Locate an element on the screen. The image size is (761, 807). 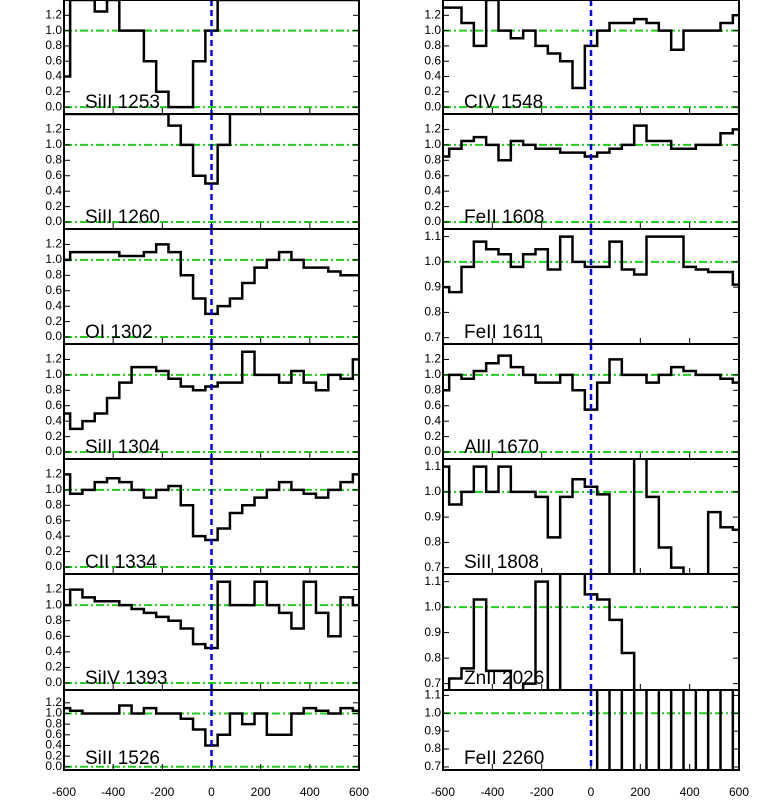
panel-label: SiIV 1393 is located at coordinates (126, 678).